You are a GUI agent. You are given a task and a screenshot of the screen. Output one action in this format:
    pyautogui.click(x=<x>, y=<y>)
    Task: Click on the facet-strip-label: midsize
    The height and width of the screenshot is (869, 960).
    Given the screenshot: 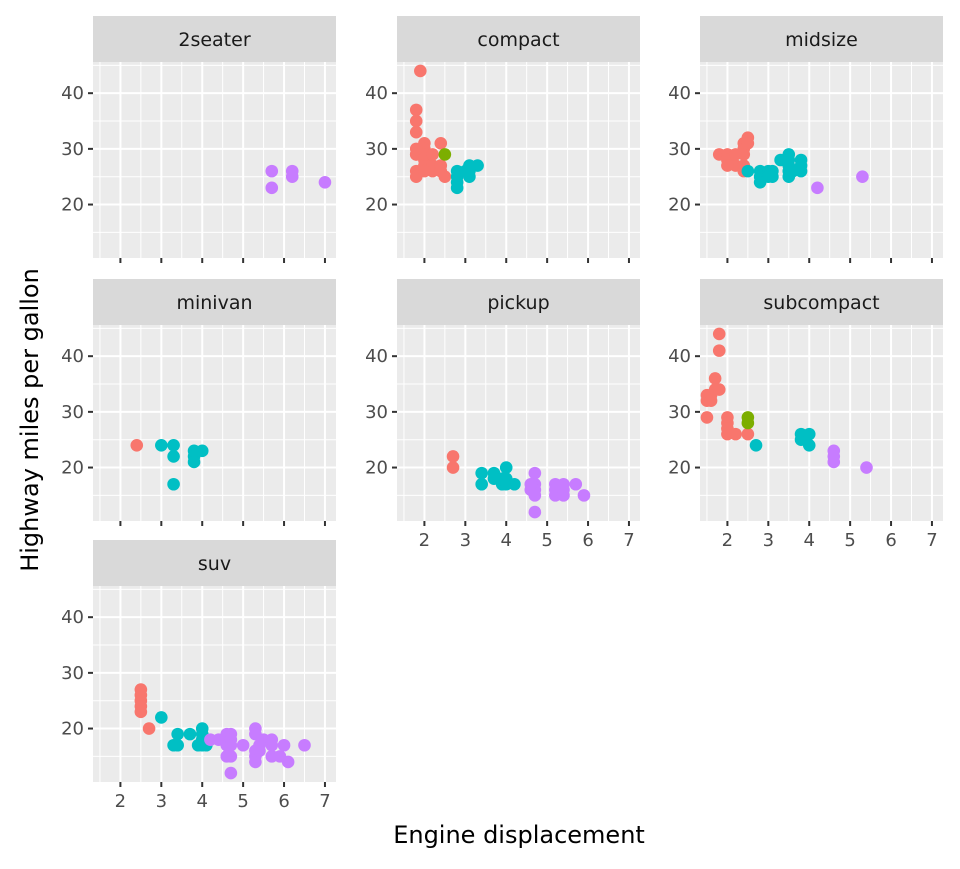 What is the action you would take?
    pyautogui.click(x=821, y=40)
    